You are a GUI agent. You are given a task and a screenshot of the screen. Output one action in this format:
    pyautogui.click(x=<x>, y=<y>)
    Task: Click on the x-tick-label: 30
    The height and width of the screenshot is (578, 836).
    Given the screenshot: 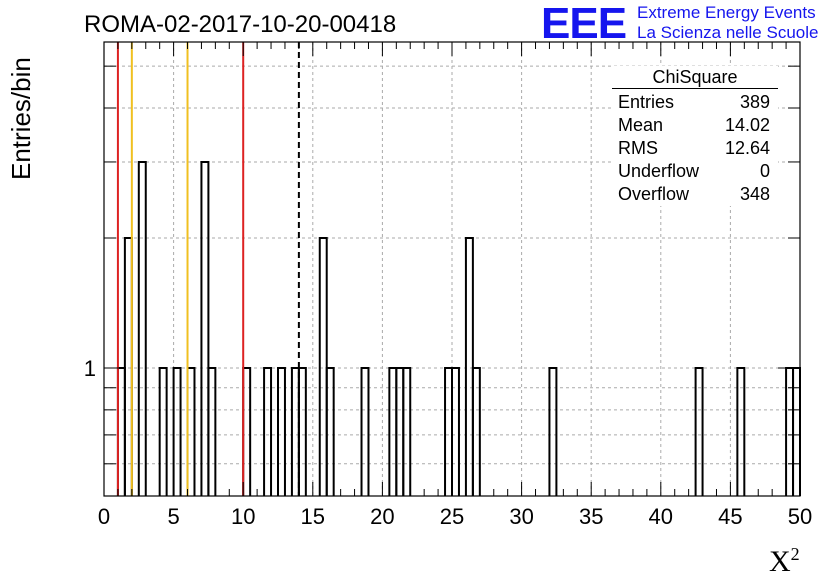 What is the action you would take?
    pyautogui.click(x=521, y=516)
    